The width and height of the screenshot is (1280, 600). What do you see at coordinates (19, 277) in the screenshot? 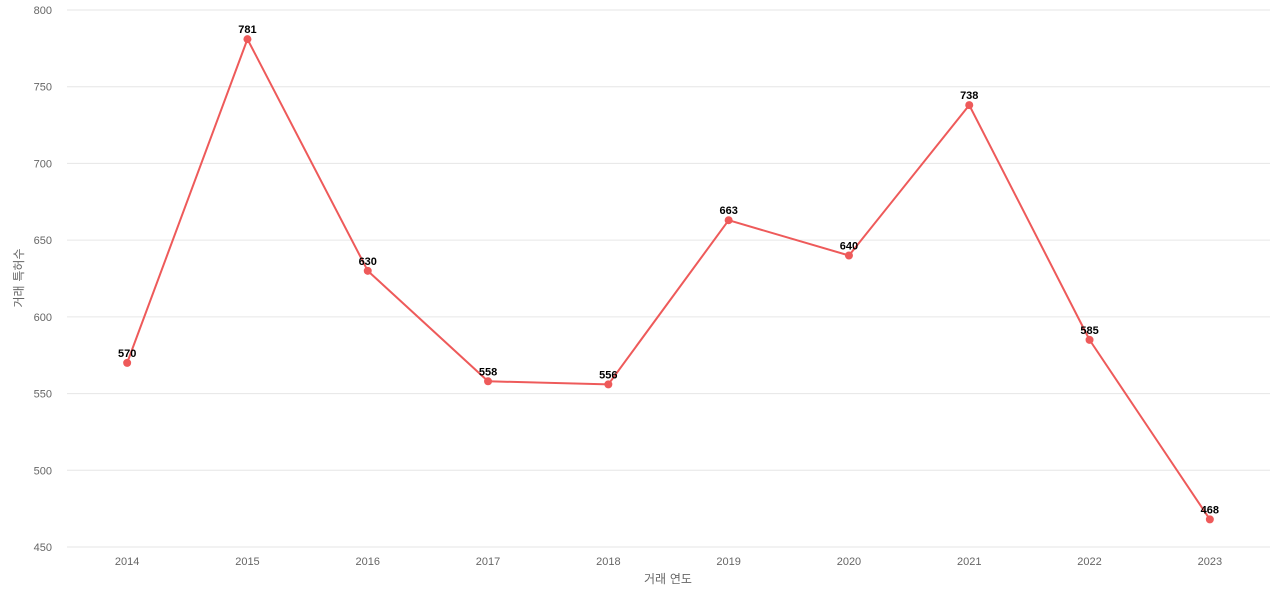
I see `y-axis-title: 거래 특허수` at bounding box center [19, 277].